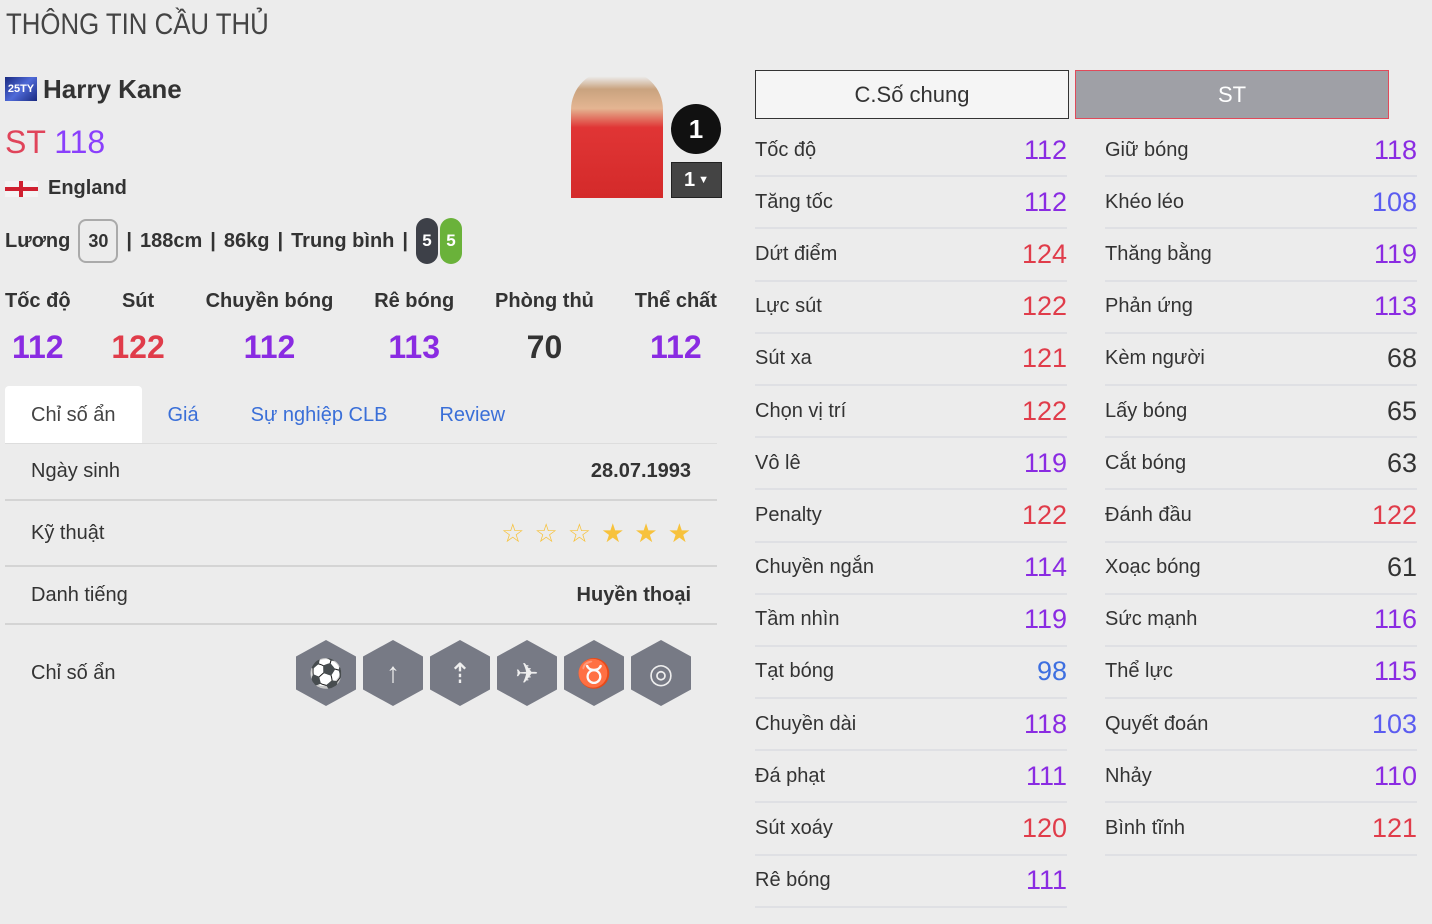 This screenshot has width=1432, height=924. I want to click on upgrade-level-select: 1 ▼, so click(696, 180).